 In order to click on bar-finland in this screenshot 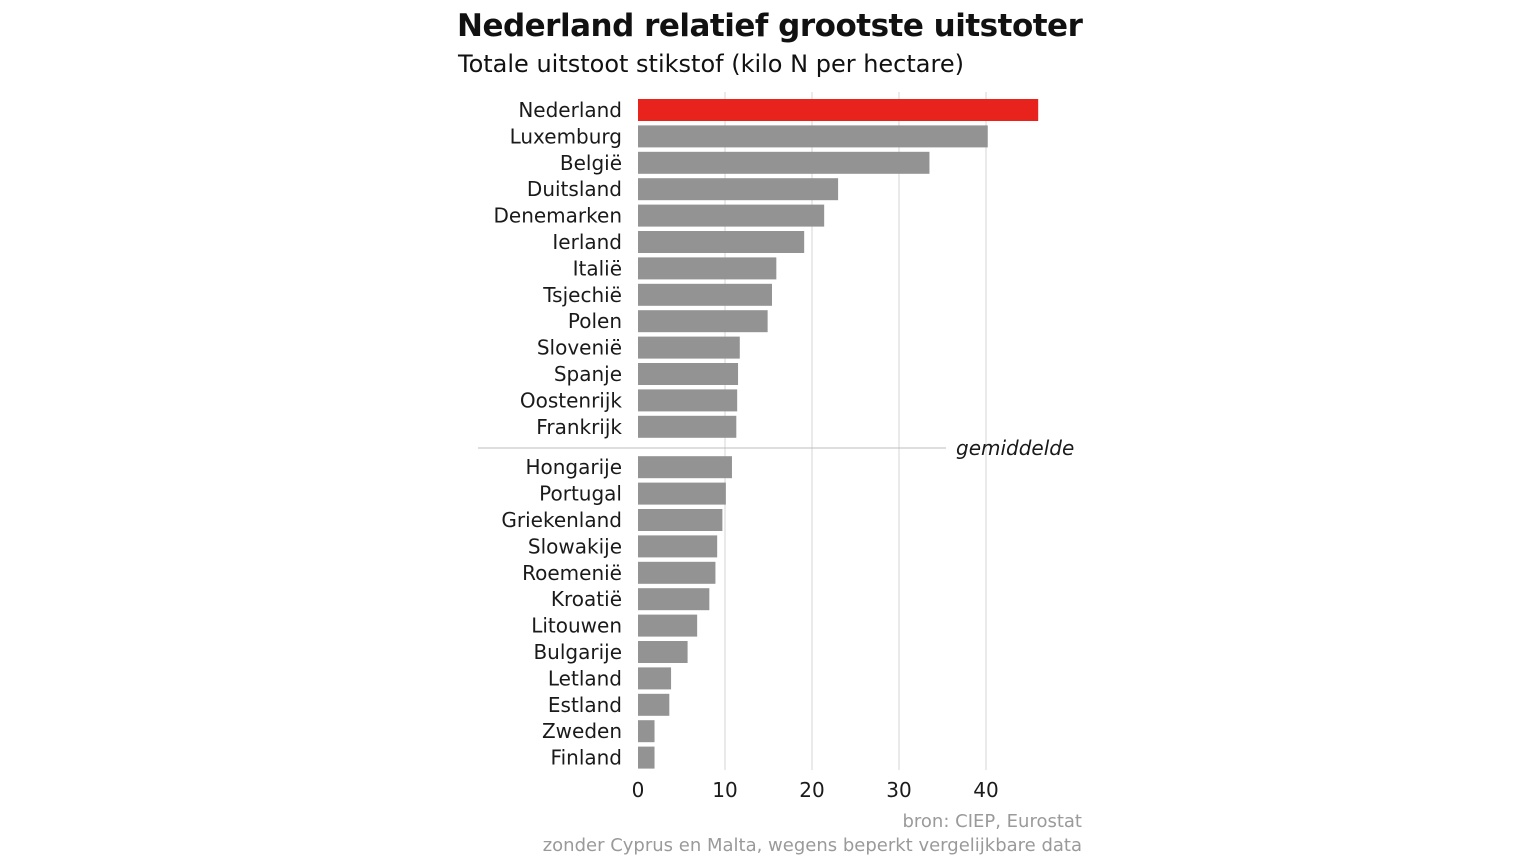, I will do `click(646, 758)`.